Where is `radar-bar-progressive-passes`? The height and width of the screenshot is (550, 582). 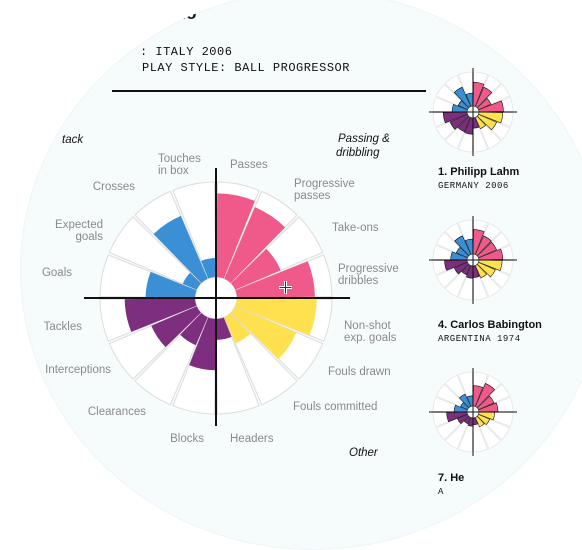 radar-bar-progressive-passes is located at coordinates (255, 245).